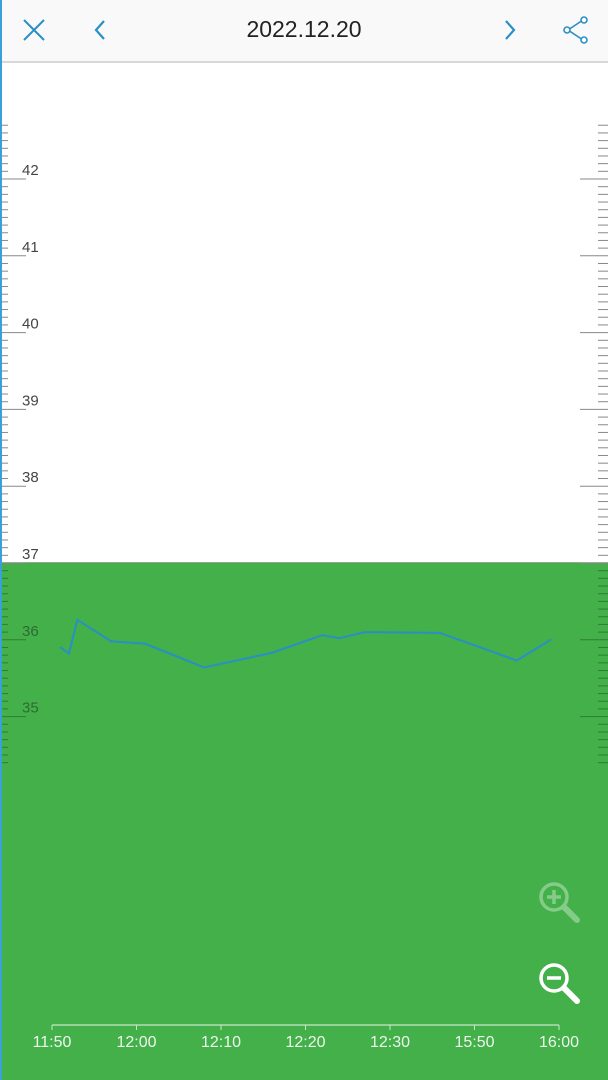  What do you see at coordinates (30, 554) in the screenshot?
I see `y-tick-label: 37` at bounding box center [30, 554].